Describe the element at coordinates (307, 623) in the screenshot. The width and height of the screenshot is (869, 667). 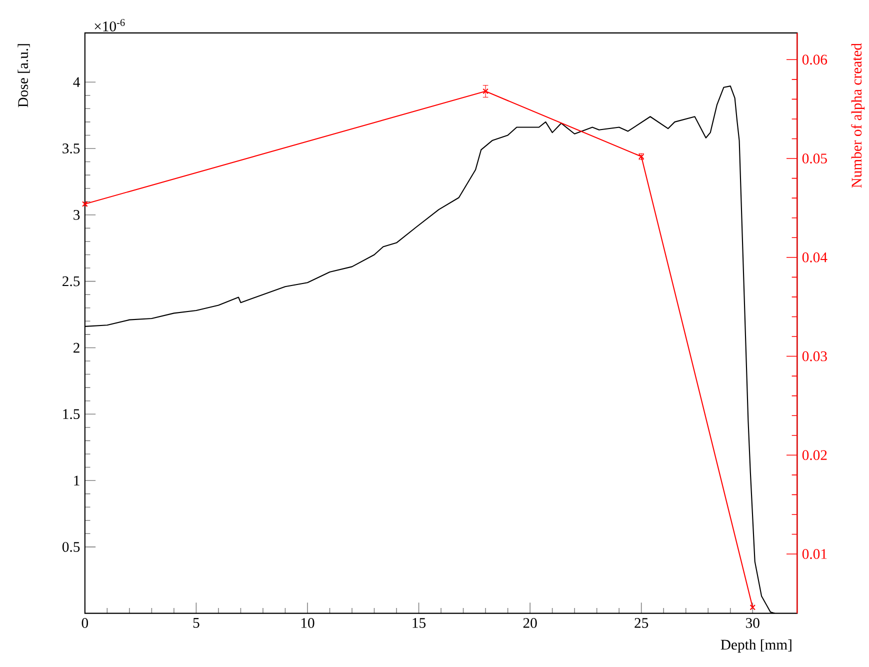
I see `x-tick-label: 10` at that location.